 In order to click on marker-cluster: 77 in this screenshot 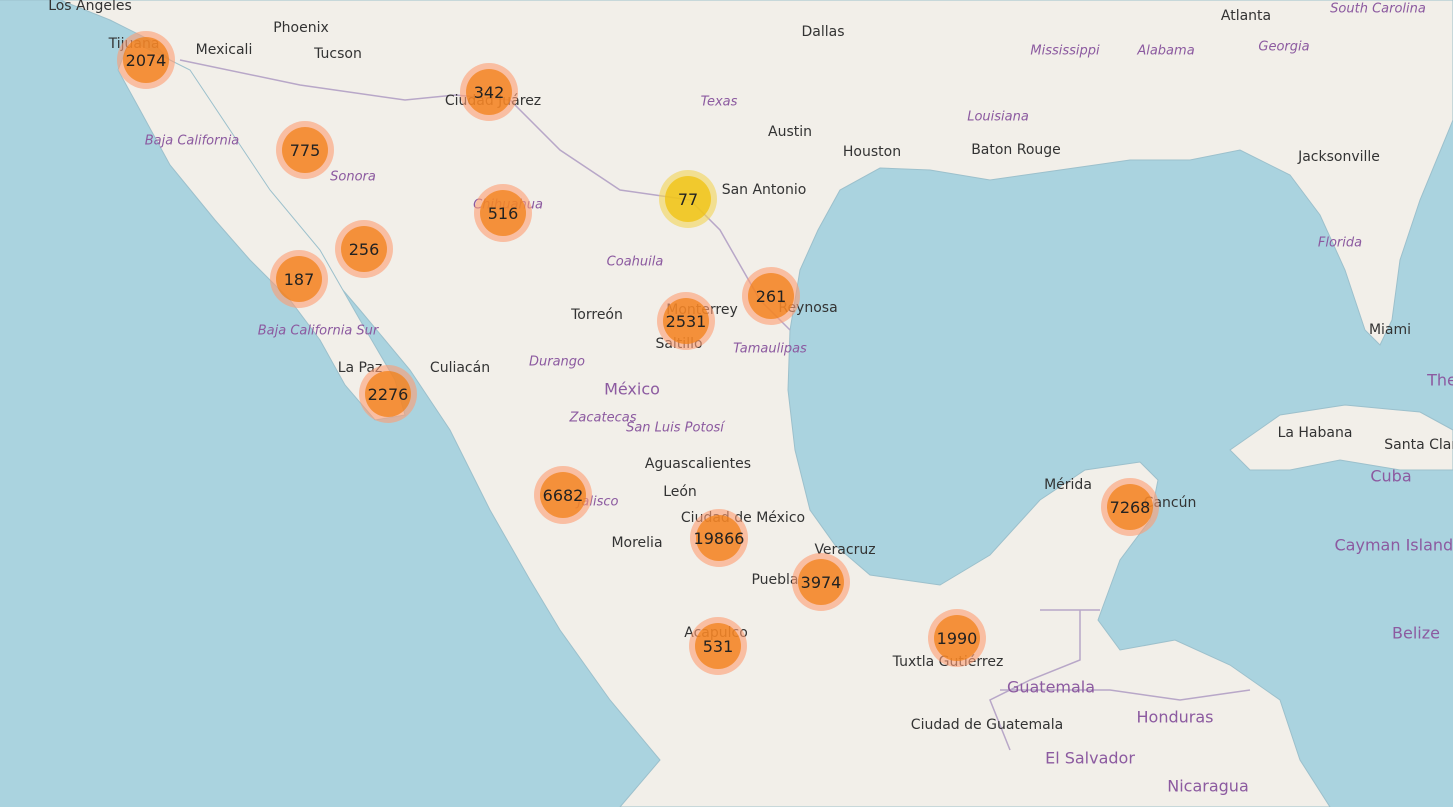, I will do `click(688, 199)`.